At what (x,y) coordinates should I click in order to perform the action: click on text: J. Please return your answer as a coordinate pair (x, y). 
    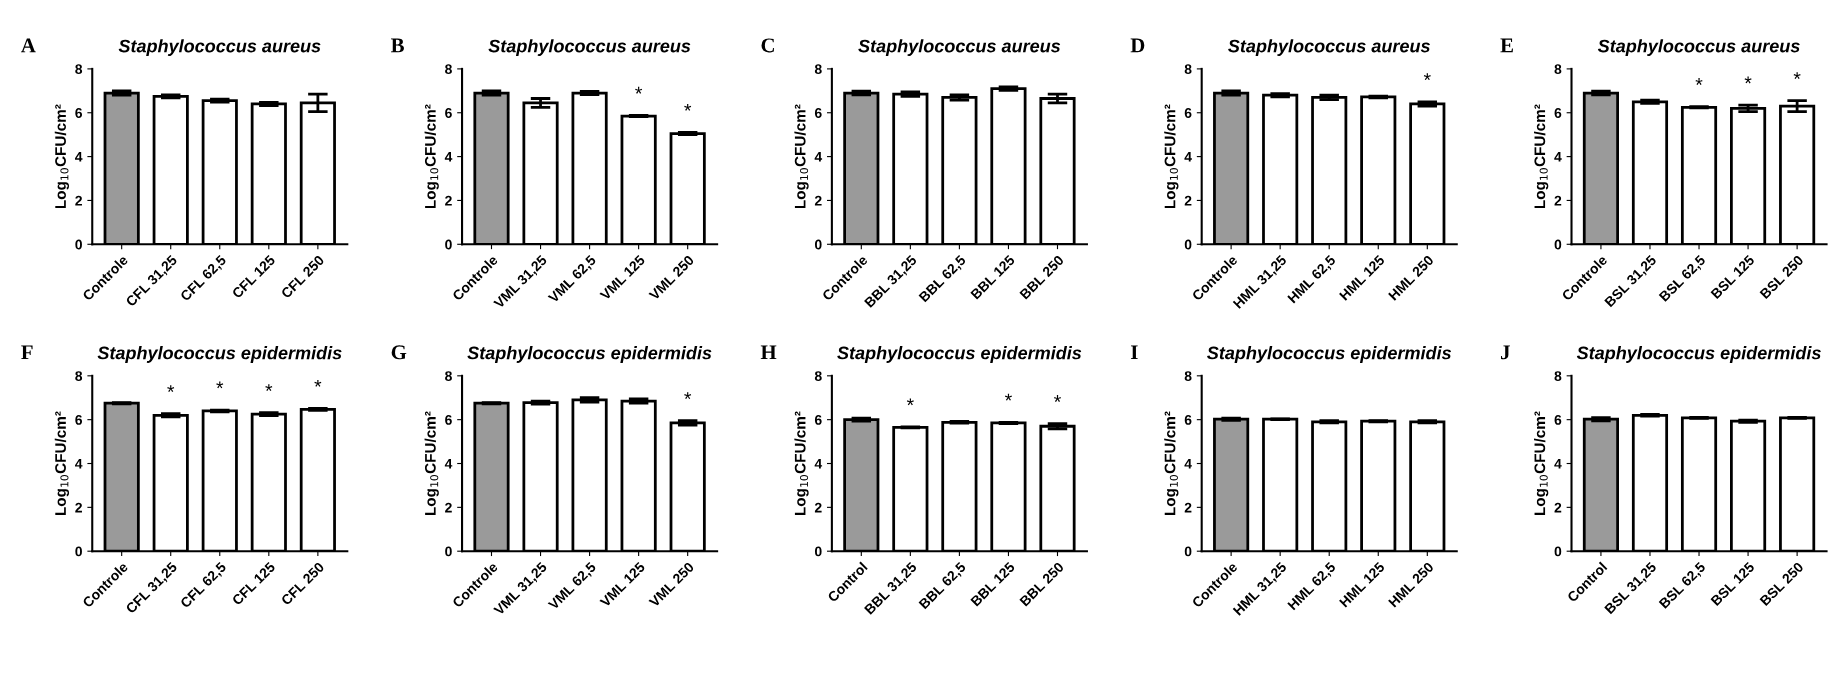
    Looking at the image, I should click on (1505, 352).